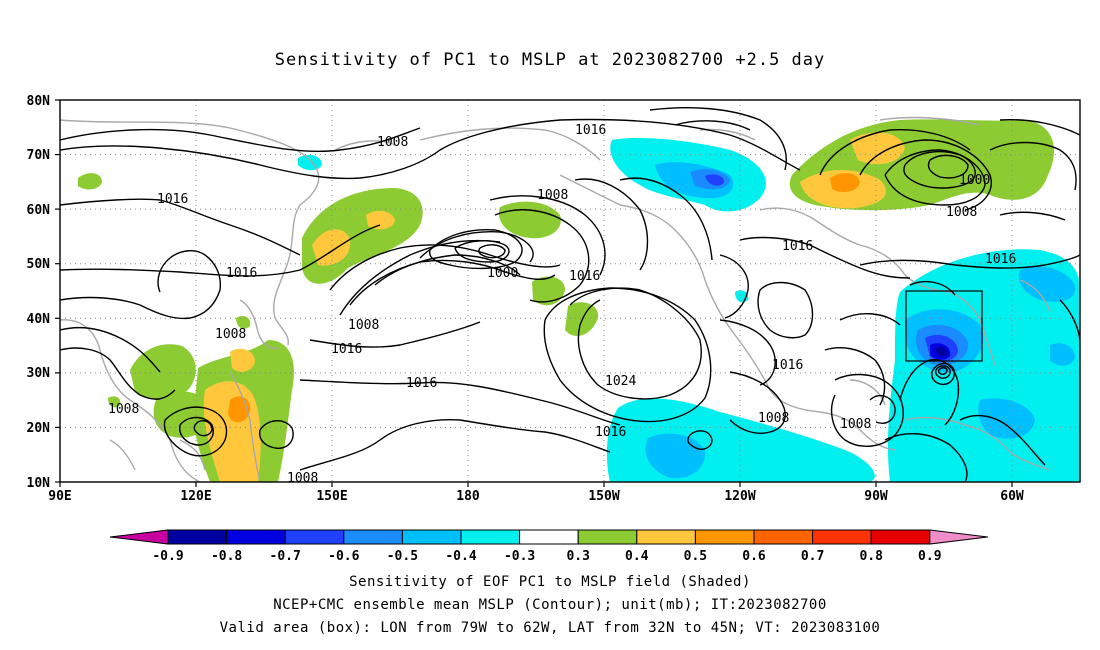  I want to click on lon-label: 120E, so click(195, 496).